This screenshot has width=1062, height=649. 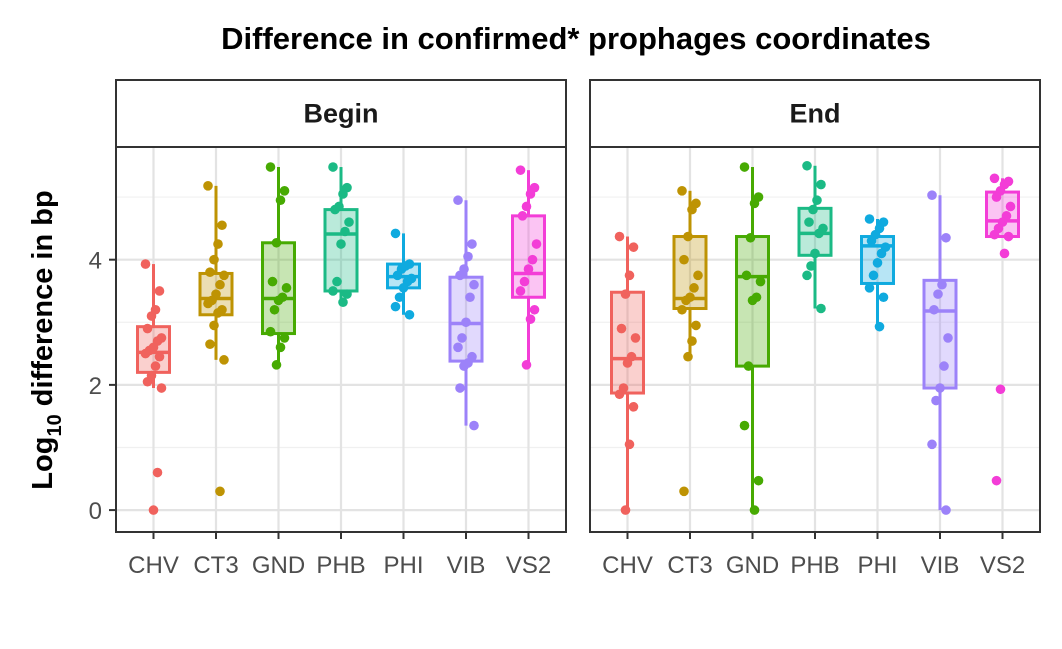 What do you see at coordinates (815, 237) in the screenshot?
I see `box-phb` at bounding box center [815, 237].